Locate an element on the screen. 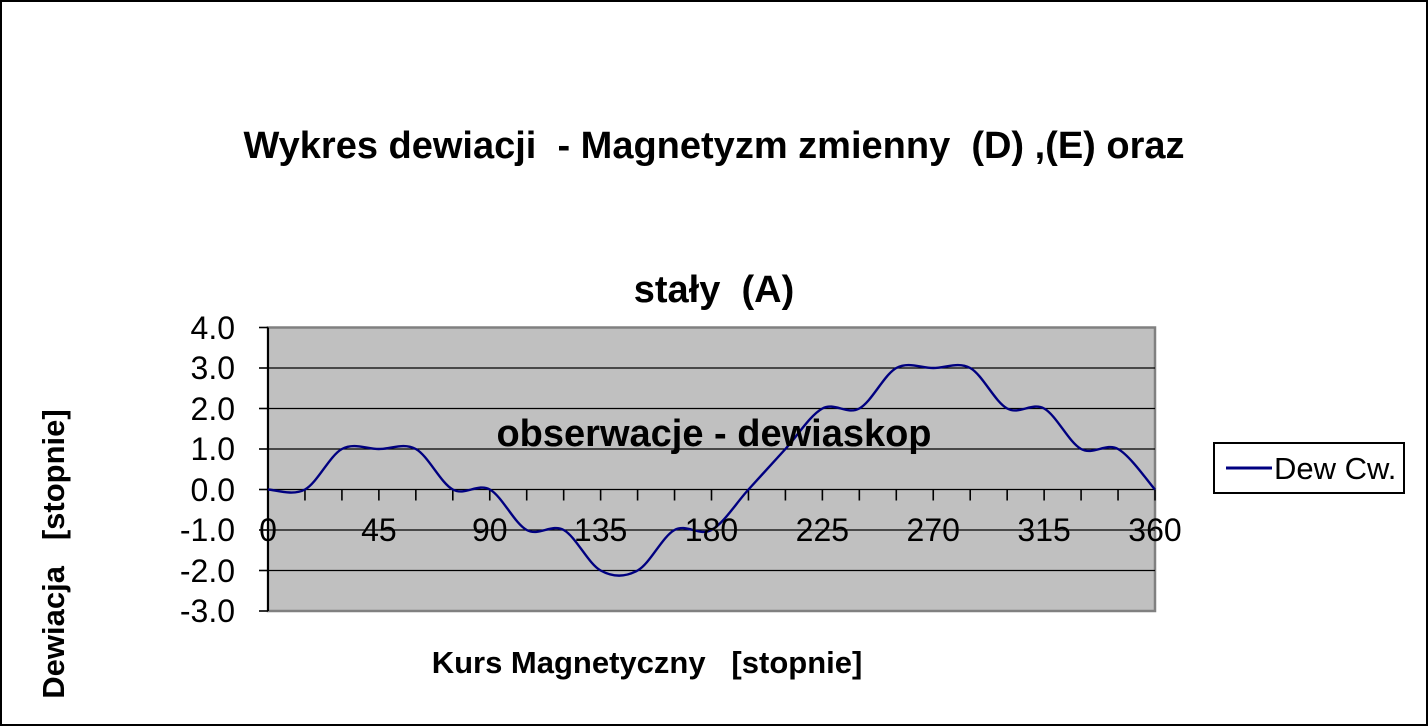 This screenshot has height=726, width=1428. y-tick-label--3.0: -3.0 is located at coordinates (207, 611).